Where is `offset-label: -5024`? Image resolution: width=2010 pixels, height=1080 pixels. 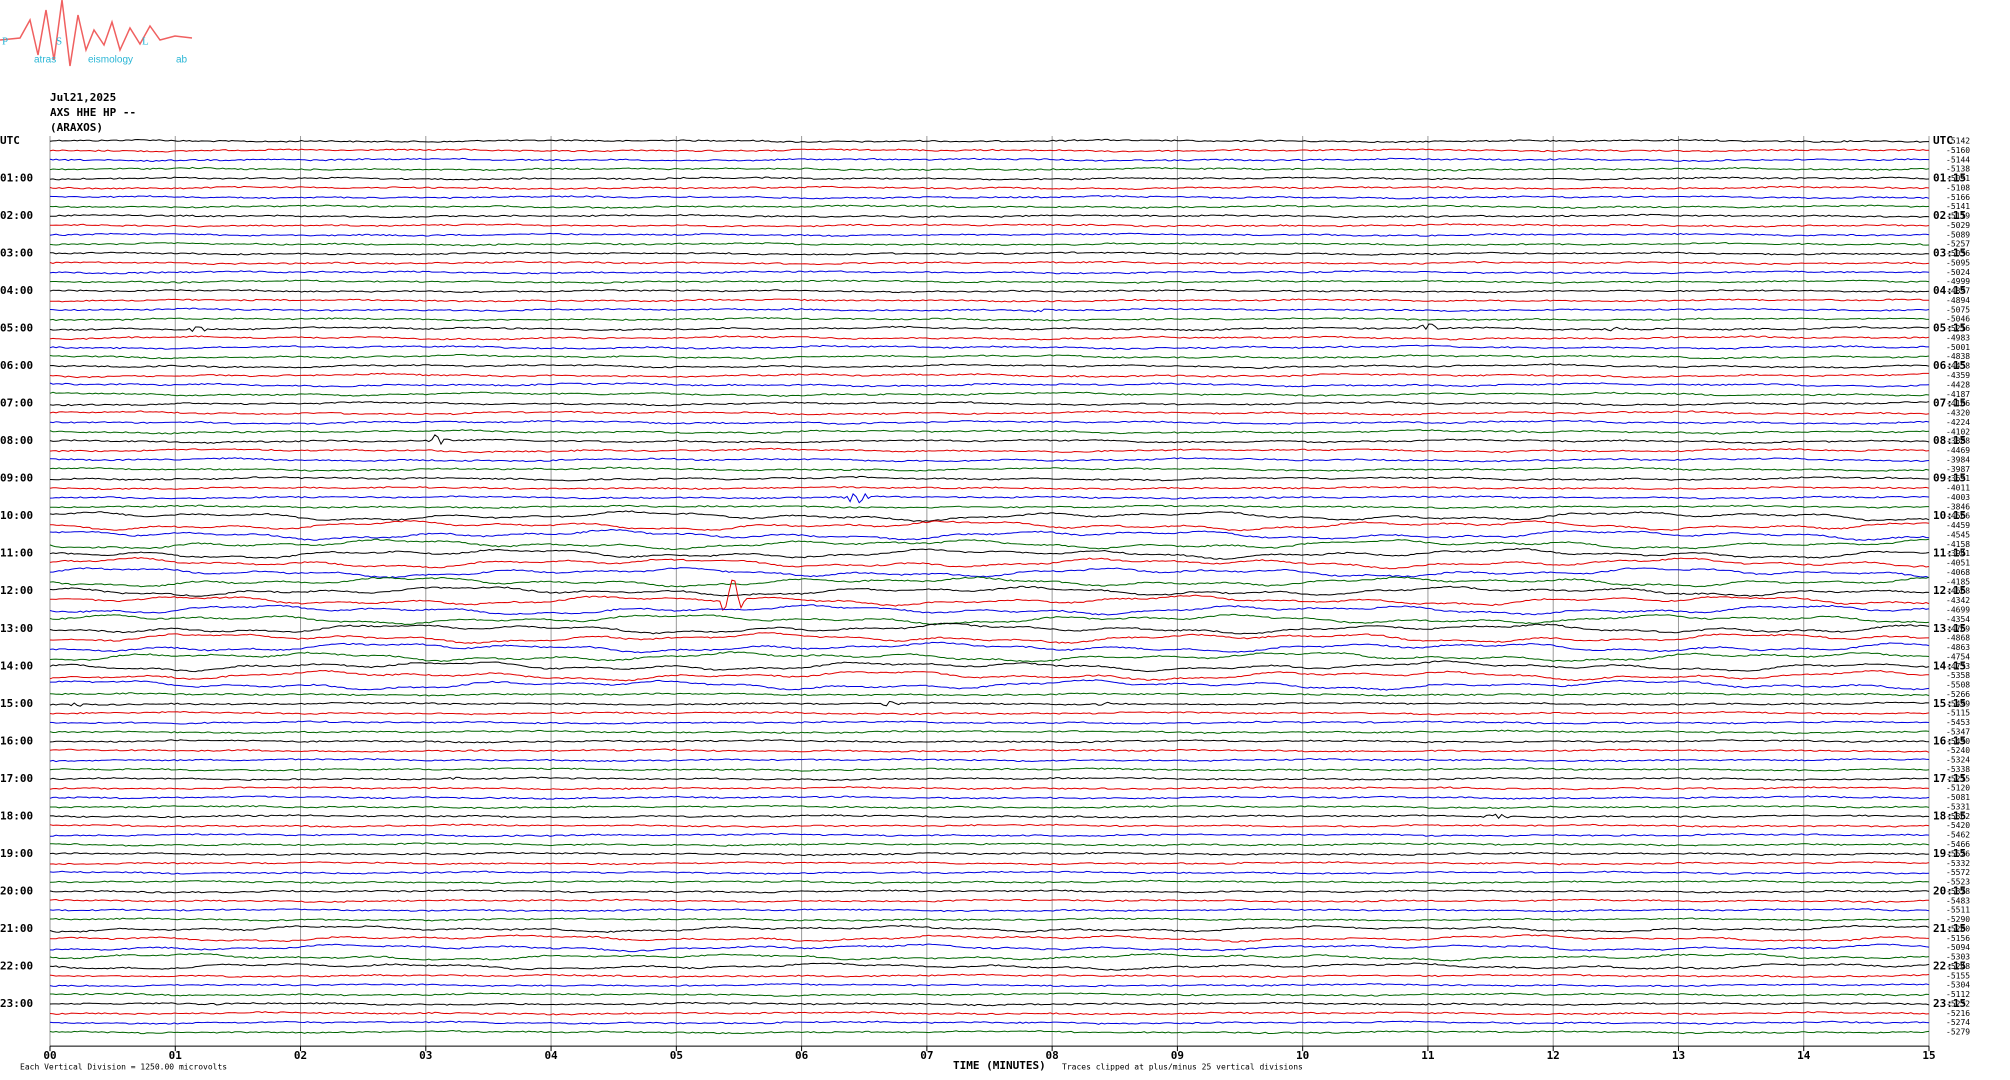 offset-label: -5024 is located at coordinates (1958, 272).